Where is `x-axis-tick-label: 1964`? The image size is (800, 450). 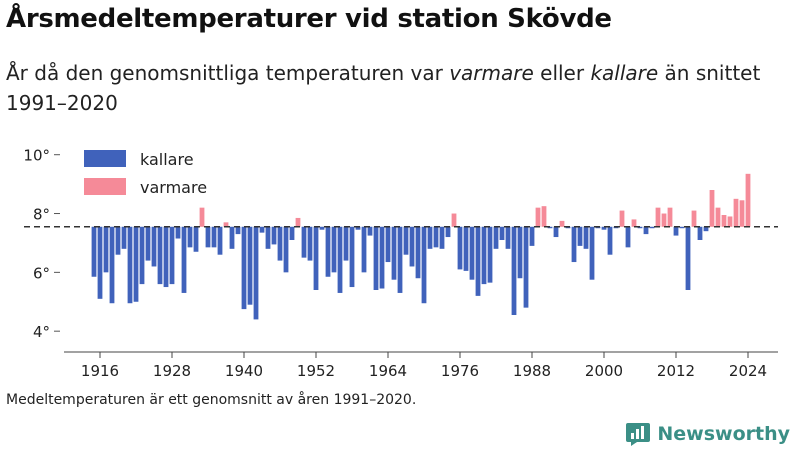
x-axis-tick-label: 1964 is located at coordinates (388, 371).